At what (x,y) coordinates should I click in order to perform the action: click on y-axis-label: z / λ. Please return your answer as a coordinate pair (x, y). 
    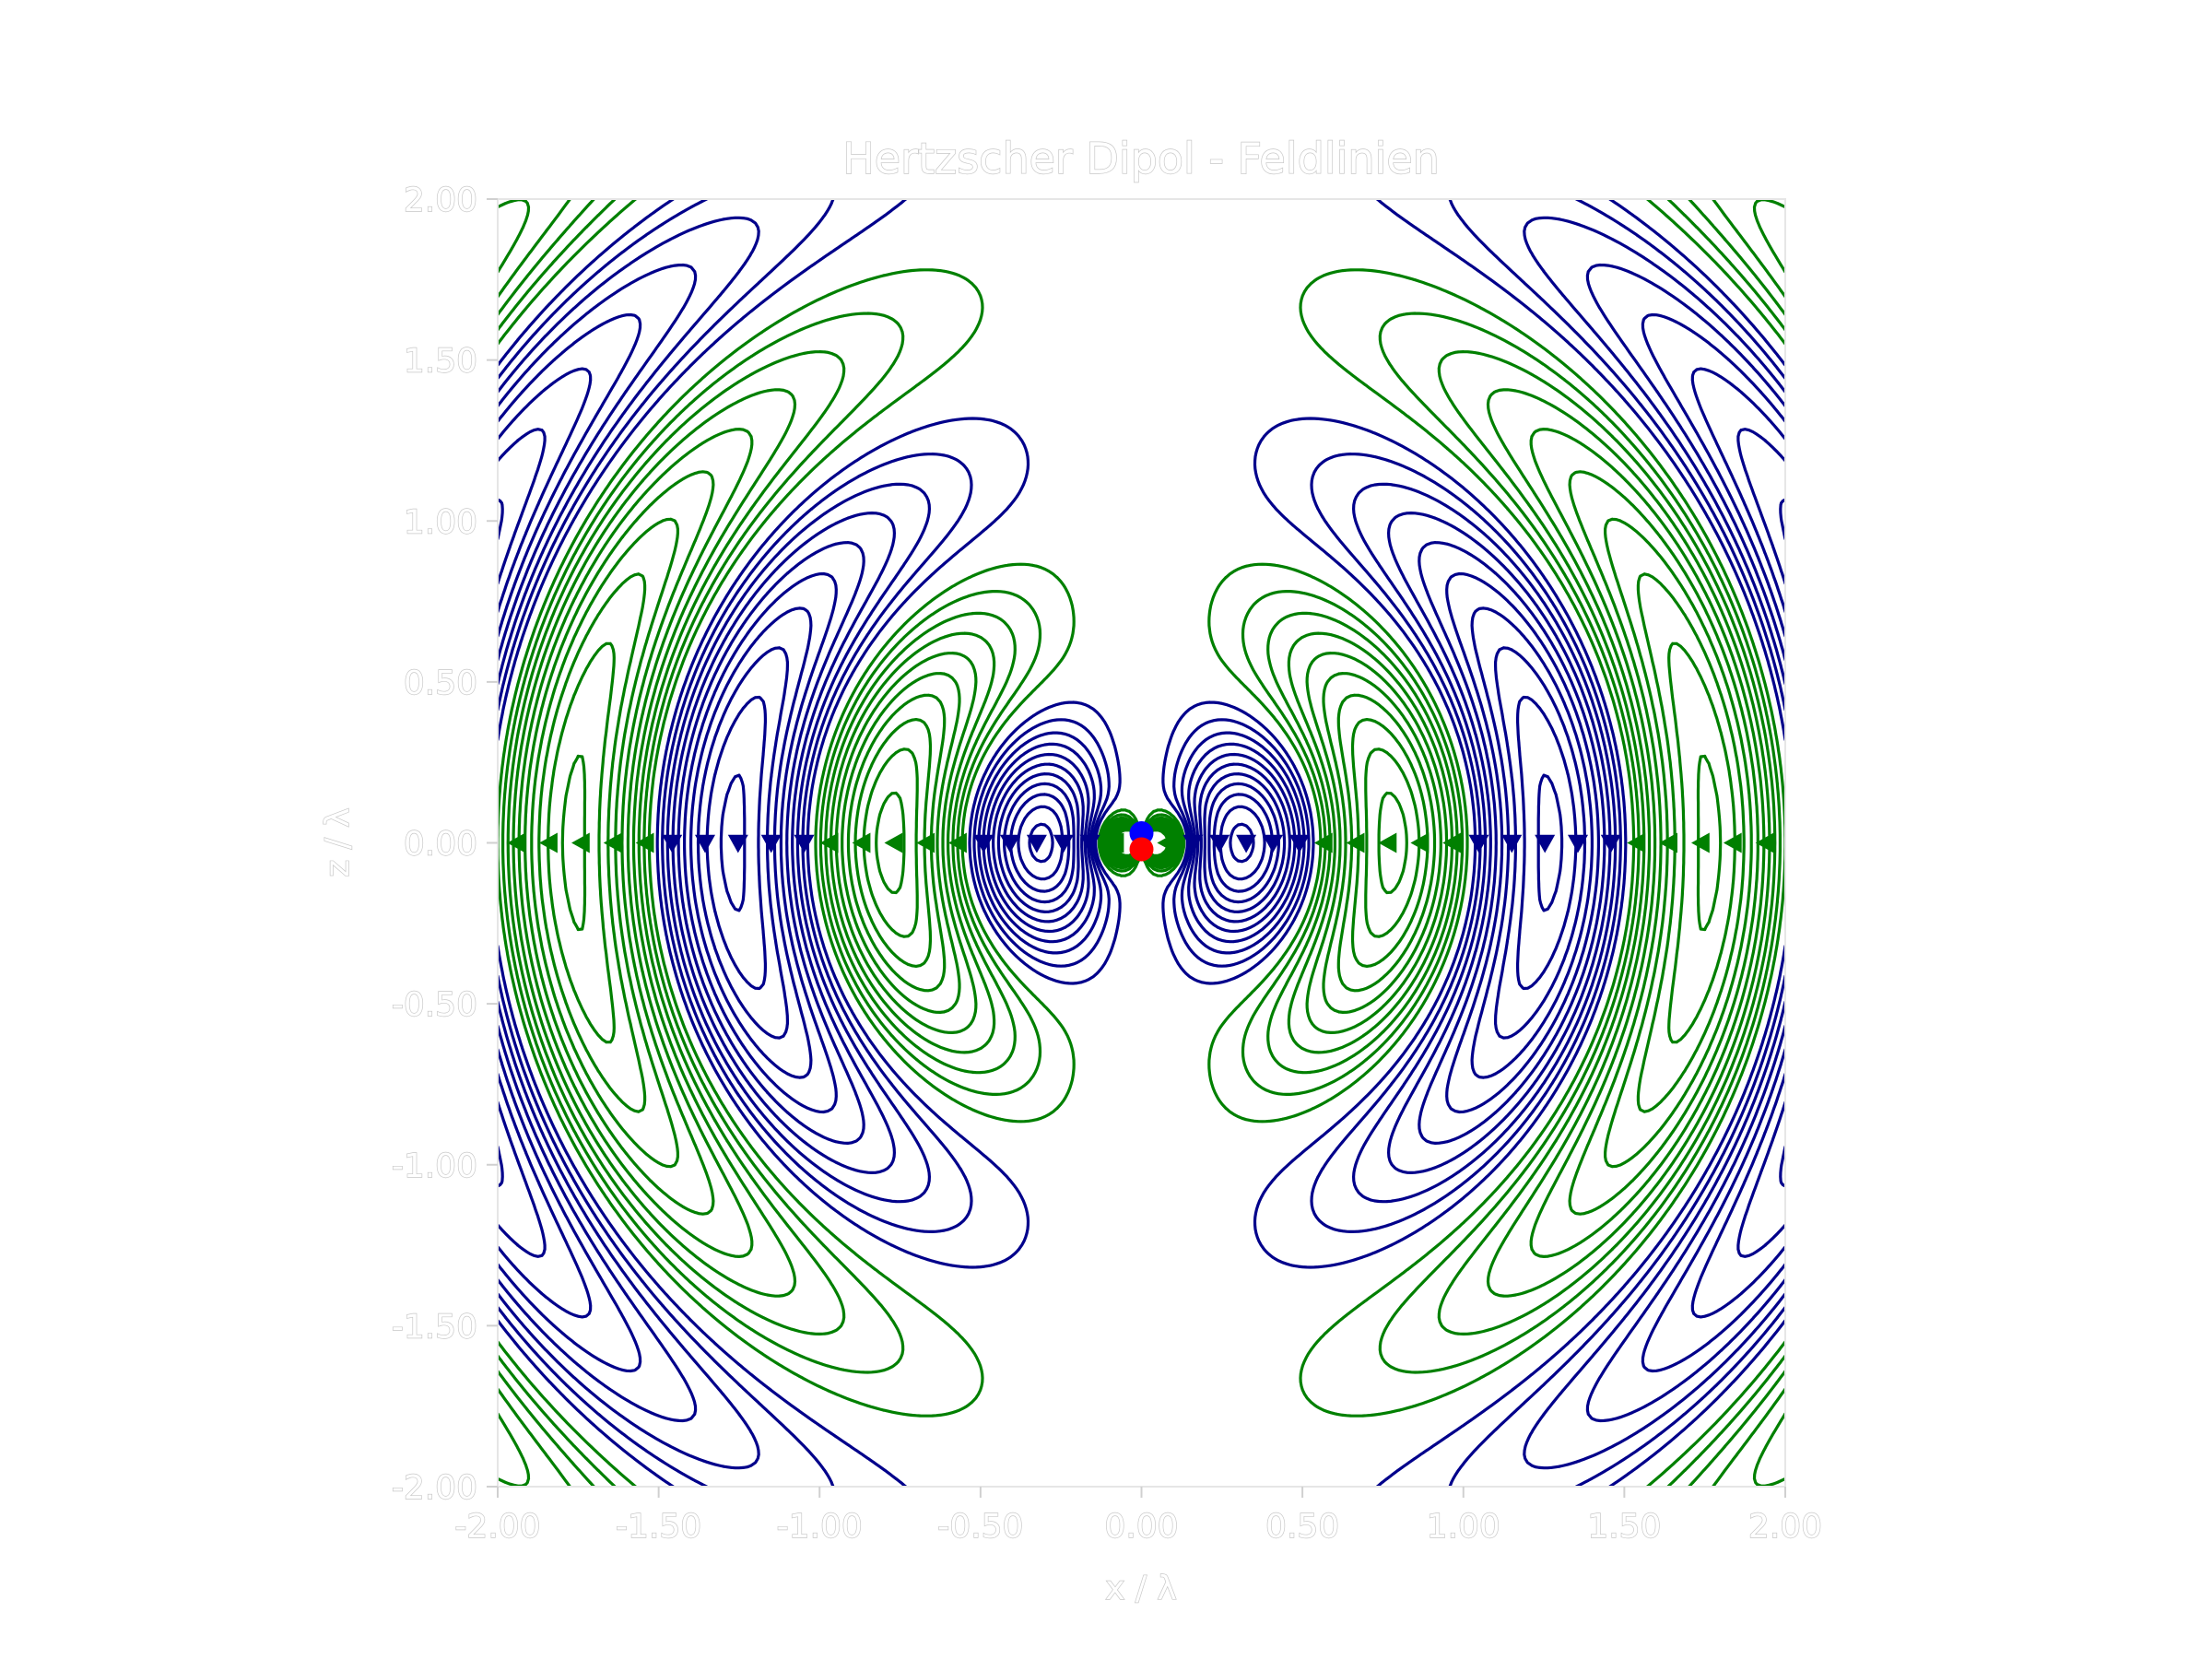
    Looking at the image, I should click on (338, 842).